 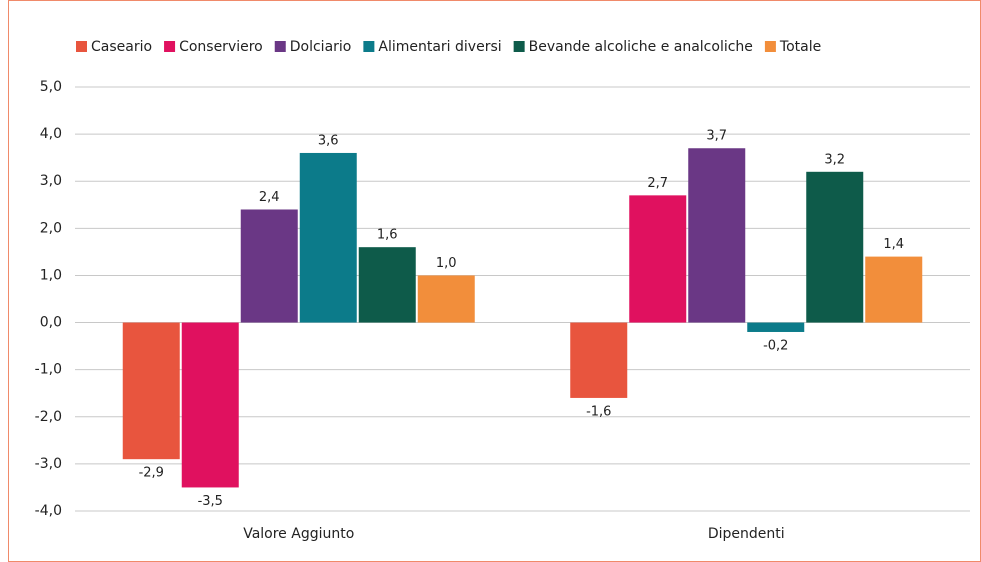 I want to click on data-label: 3,7, so click(x=716, y=136).